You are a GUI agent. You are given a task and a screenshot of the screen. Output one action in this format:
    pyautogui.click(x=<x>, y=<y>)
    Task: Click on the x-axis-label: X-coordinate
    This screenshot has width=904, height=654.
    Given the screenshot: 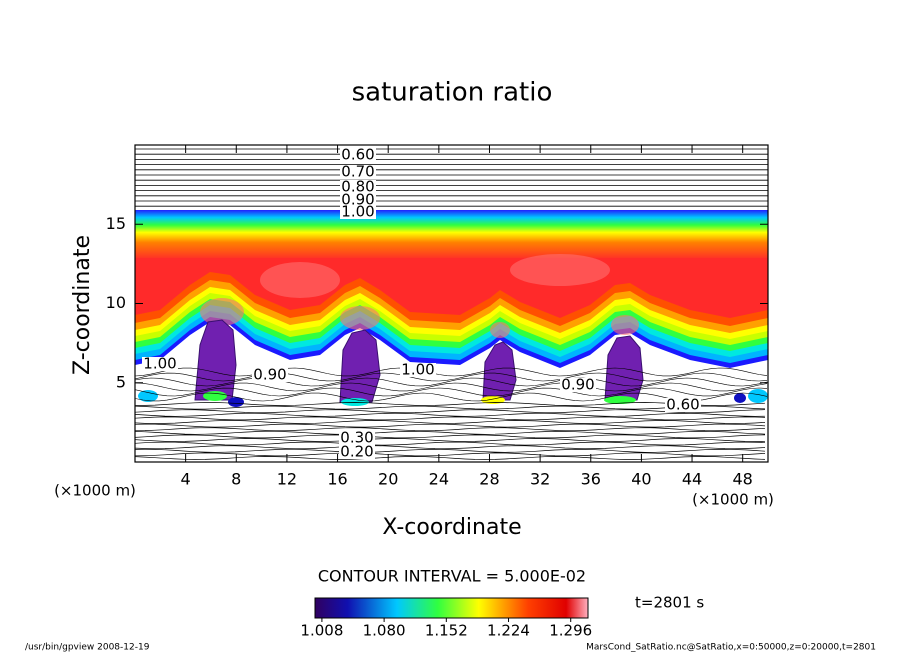 What is the action you would take?
    pyautogui.click(x=451, y=527)
    